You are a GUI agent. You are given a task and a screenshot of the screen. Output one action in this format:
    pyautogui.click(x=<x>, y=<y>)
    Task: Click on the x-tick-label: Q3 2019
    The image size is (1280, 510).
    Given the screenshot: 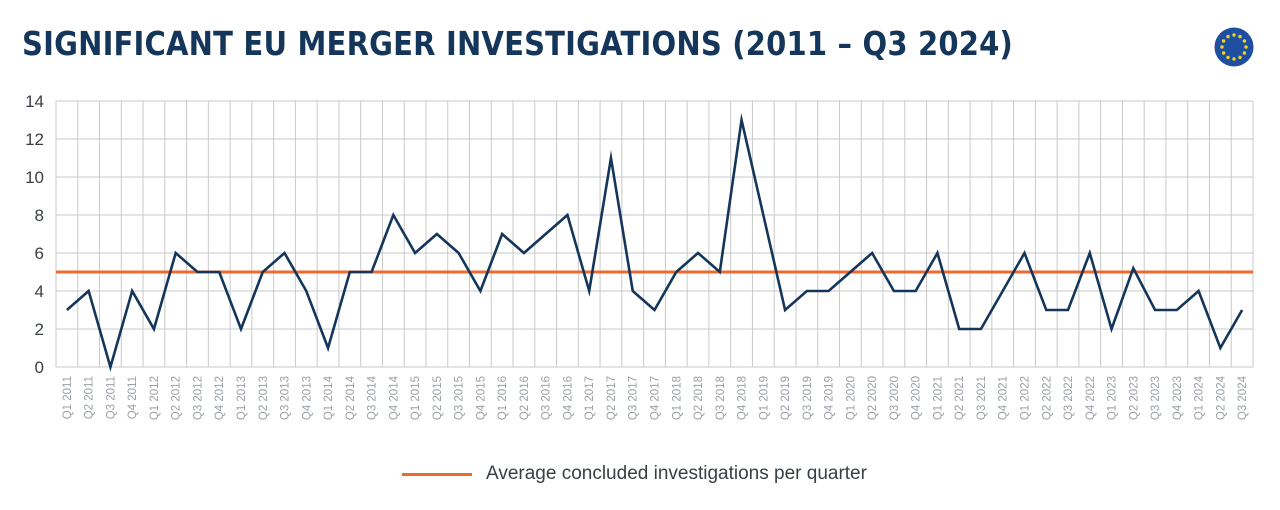 What is the action you would take?
    pyautogui.click(x=808, y=398)
    